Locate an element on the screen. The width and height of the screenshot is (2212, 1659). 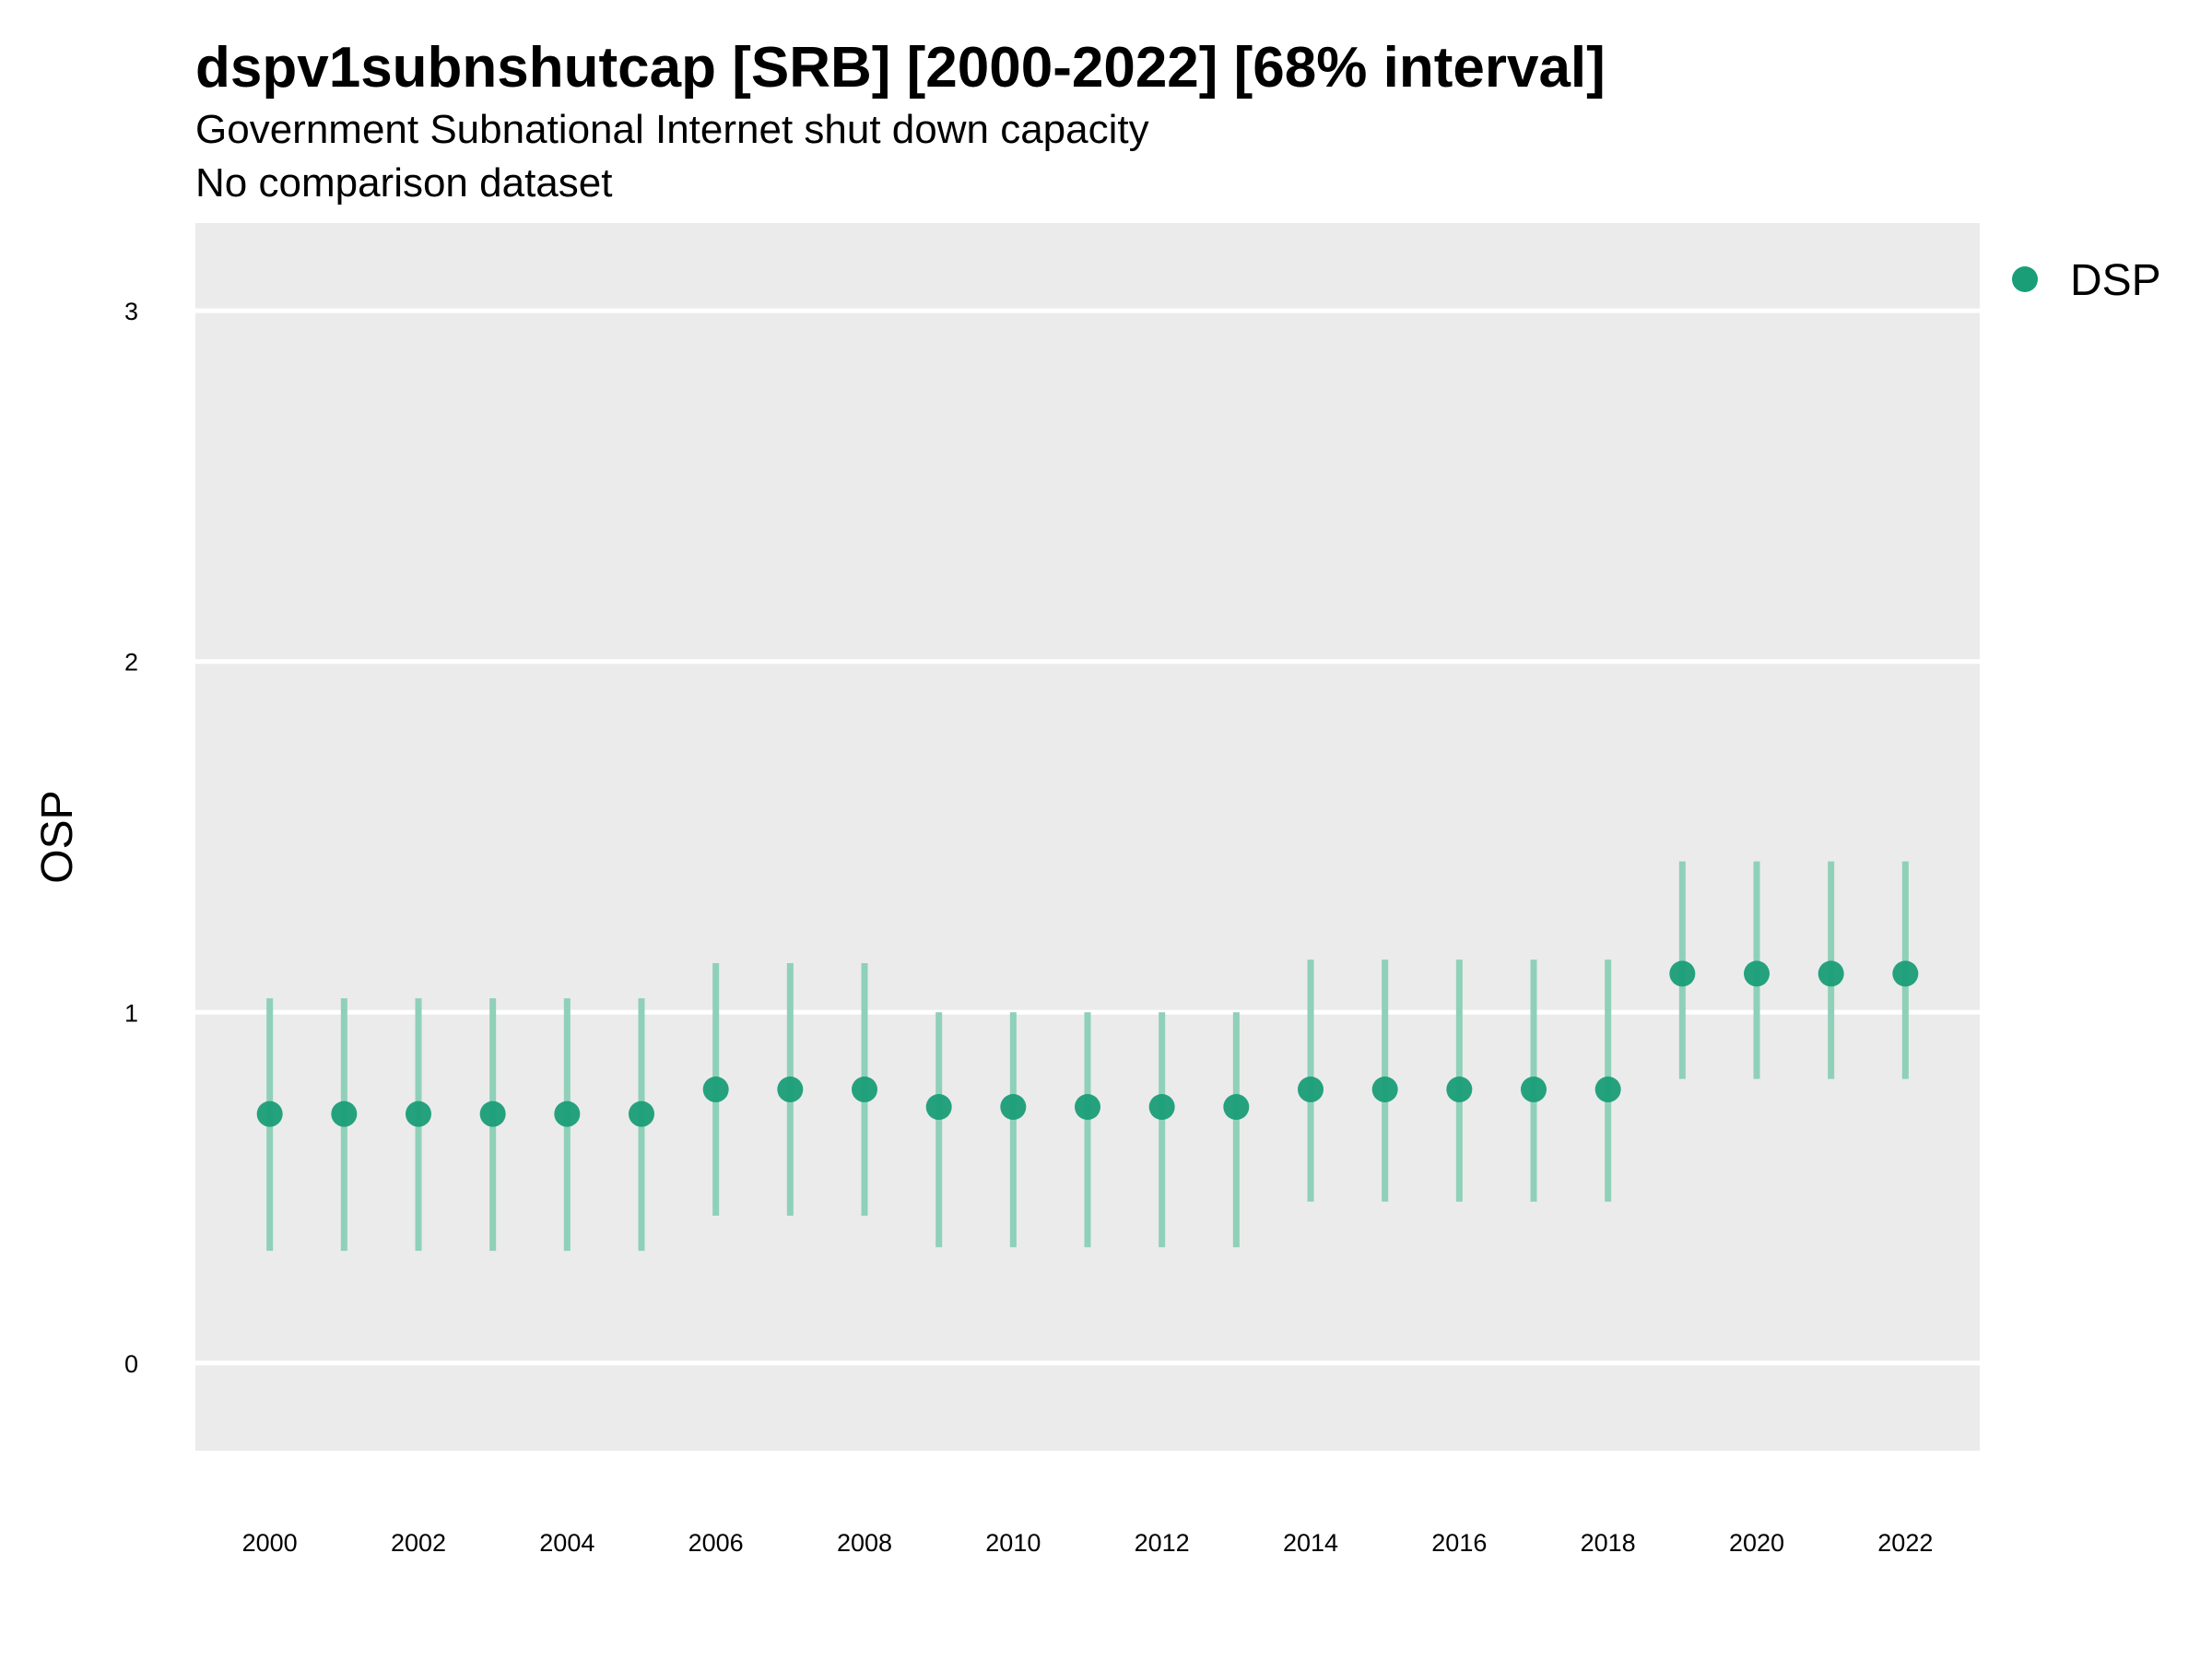
data-point-2006 is located at coordinates (715, 1090).